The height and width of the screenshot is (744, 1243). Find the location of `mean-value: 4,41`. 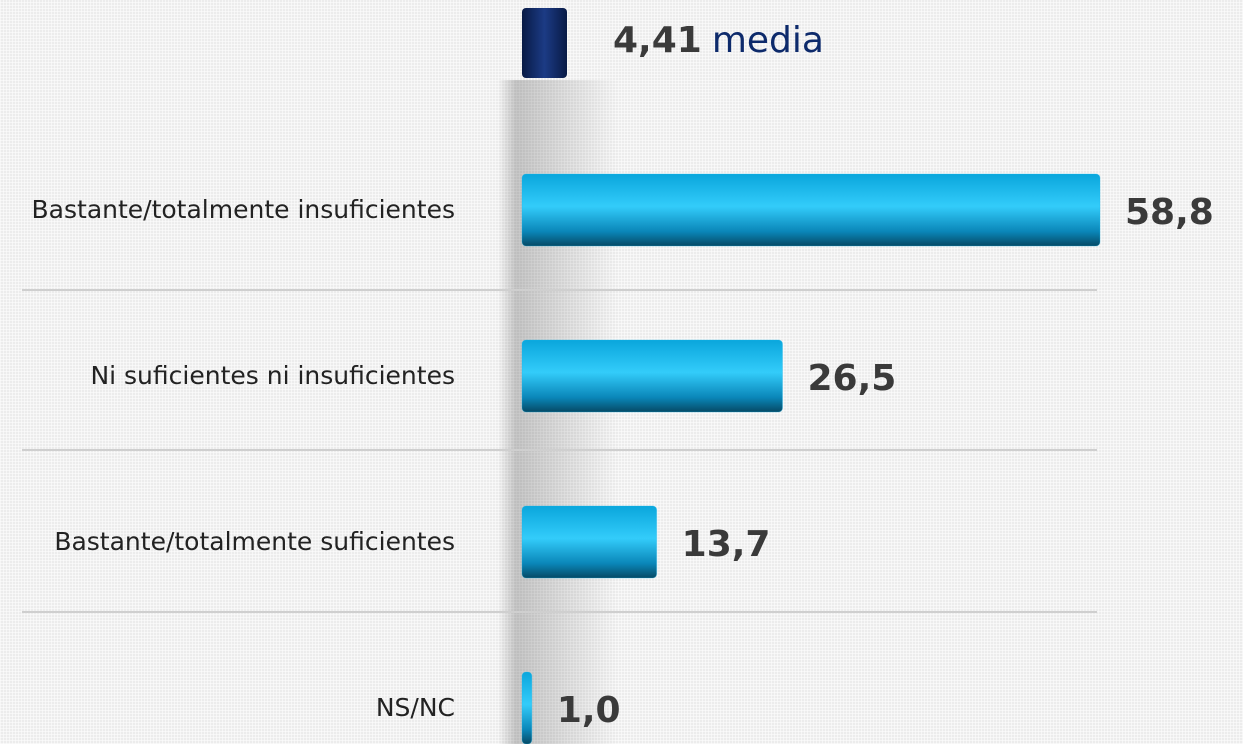

mean-value: 4,41 is located at coordinates (657, 40).